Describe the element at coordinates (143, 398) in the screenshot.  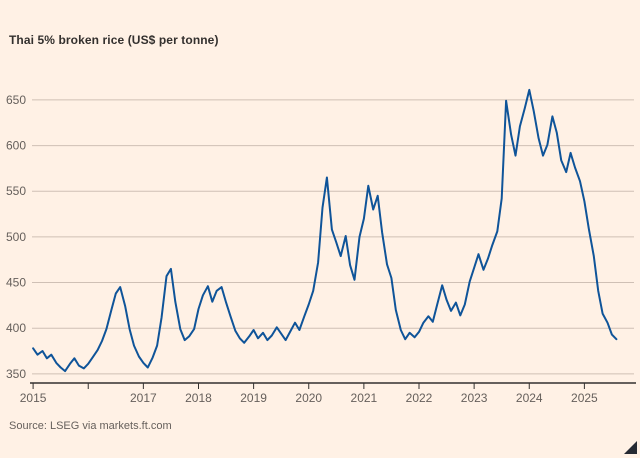
I see `x-tick-label: 2017` at that location.